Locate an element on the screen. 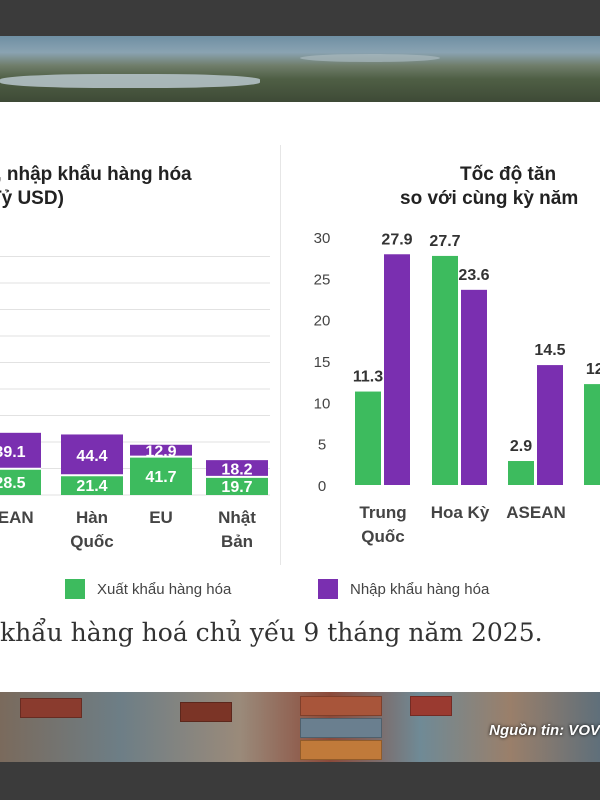  data-label: 23.6 is located at coordinates (473, 275).